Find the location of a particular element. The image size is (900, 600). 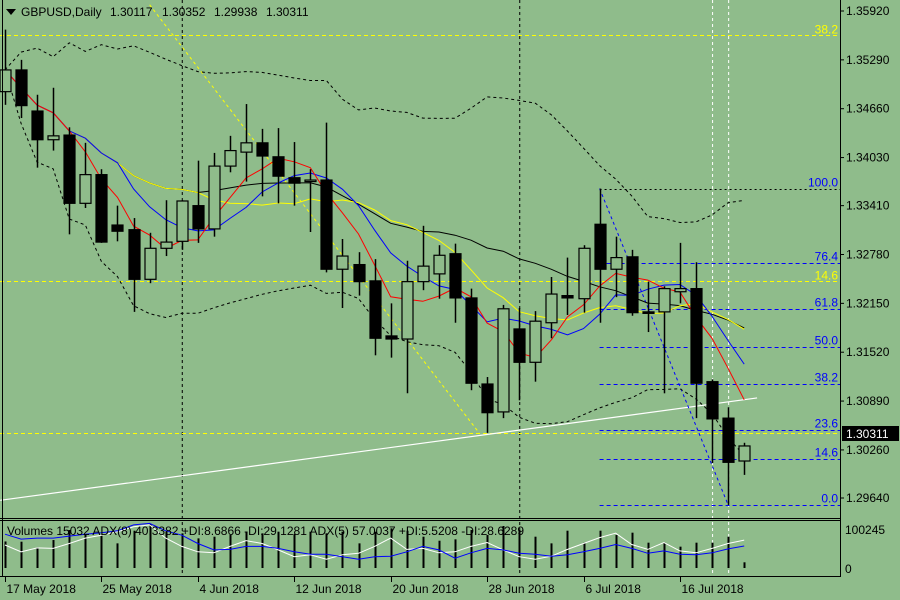

adx8-line is located at coordinates (374, 541).